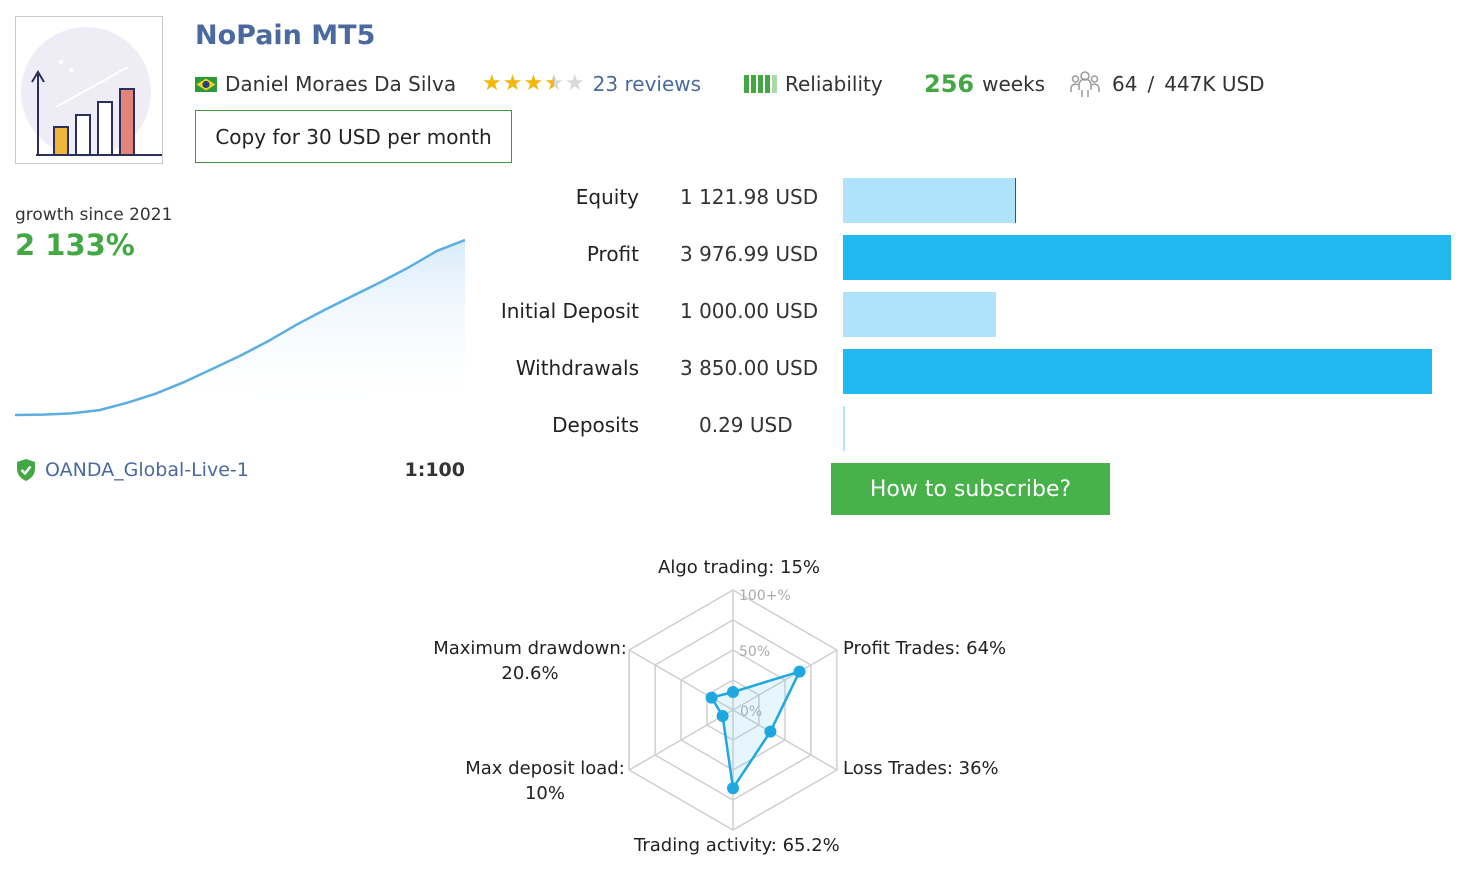  I want to click on radar-scale-tick: 100+%, so click(765, 596).